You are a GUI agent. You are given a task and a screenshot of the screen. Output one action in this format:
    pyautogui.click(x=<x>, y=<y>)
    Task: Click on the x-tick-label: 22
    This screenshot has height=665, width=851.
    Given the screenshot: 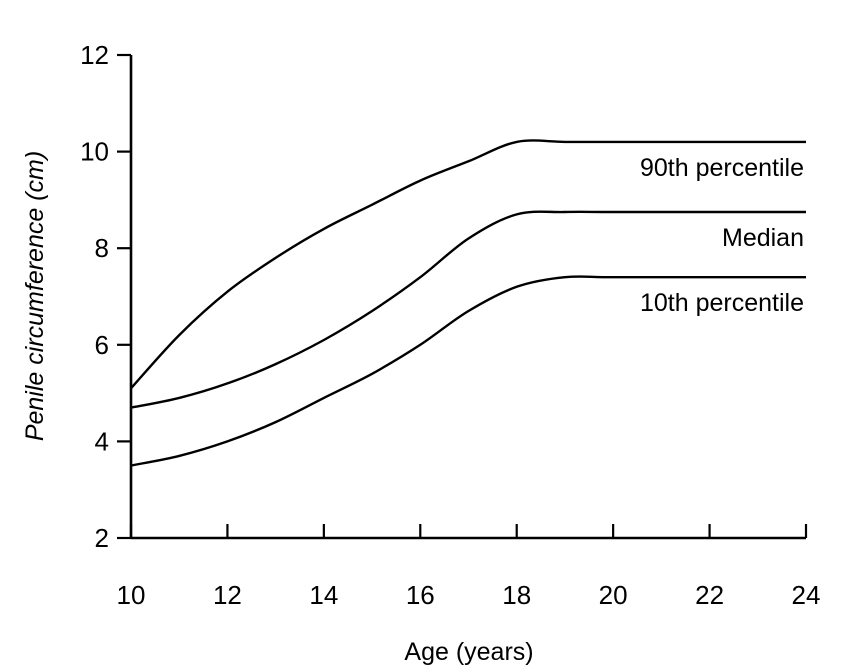 What is the action you would take?
    pyautogui.click(x=709, y=595)
    